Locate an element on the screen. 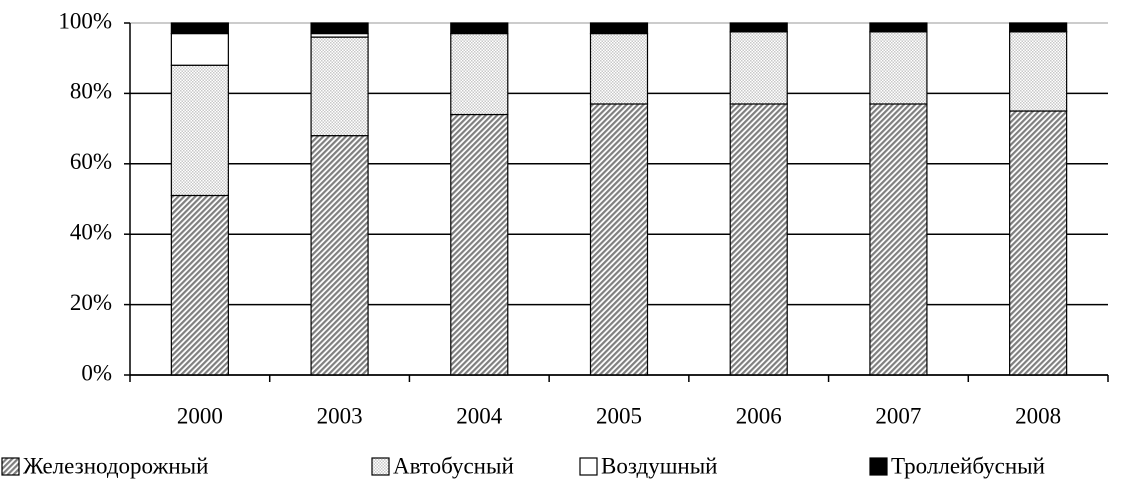 This screenshot has width=1134, height=486. x-tick-label: 2003 is located at coordinates (340, 415).